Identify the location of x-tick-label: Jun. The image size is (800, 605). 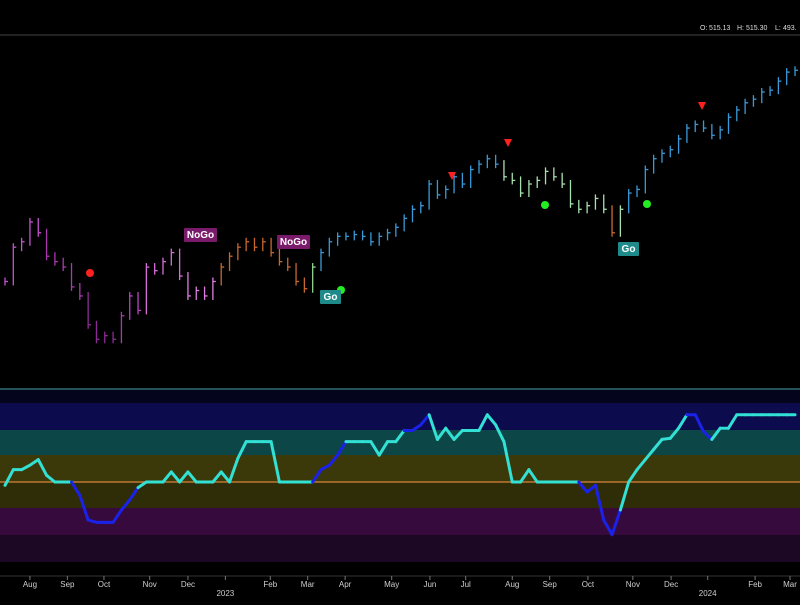
(429, 584).